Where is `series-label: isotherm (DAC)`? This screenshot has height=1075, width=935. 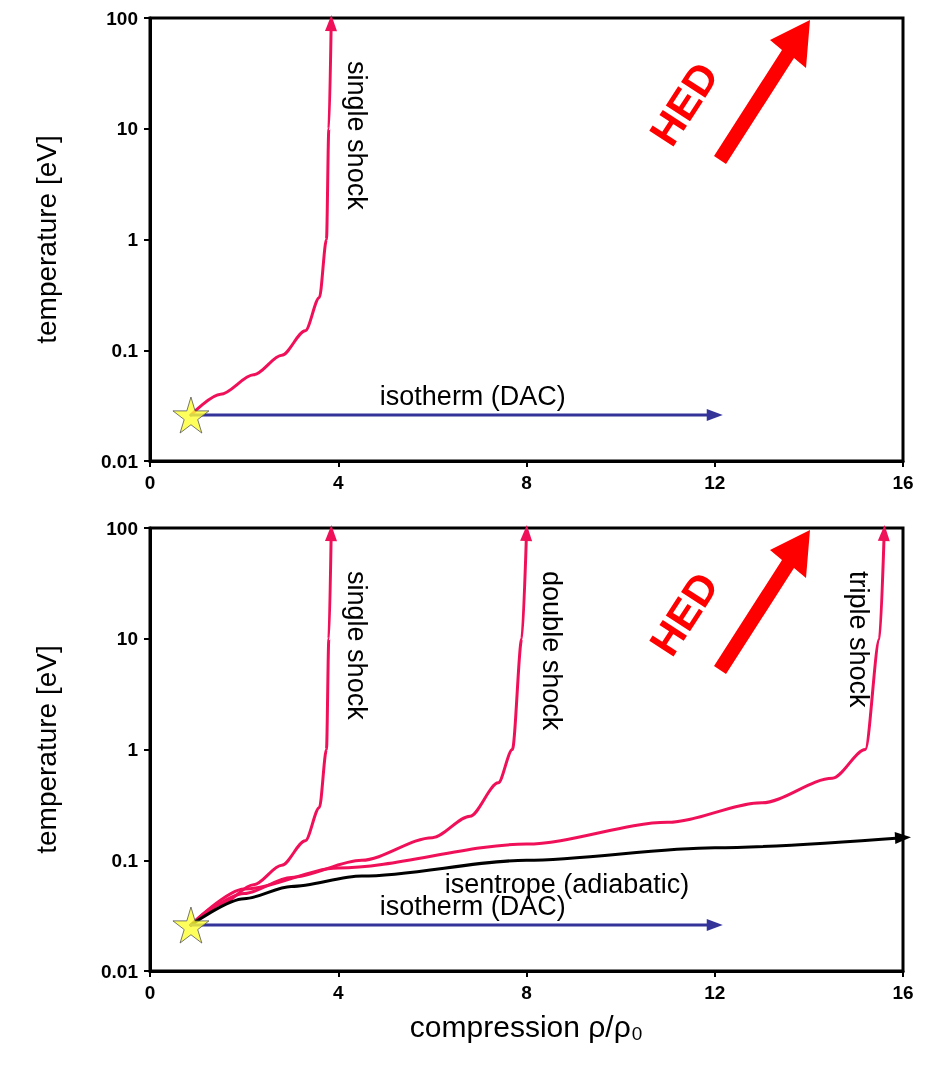
series-label: isotherm (DAC) is located at coordinates (472, 395).